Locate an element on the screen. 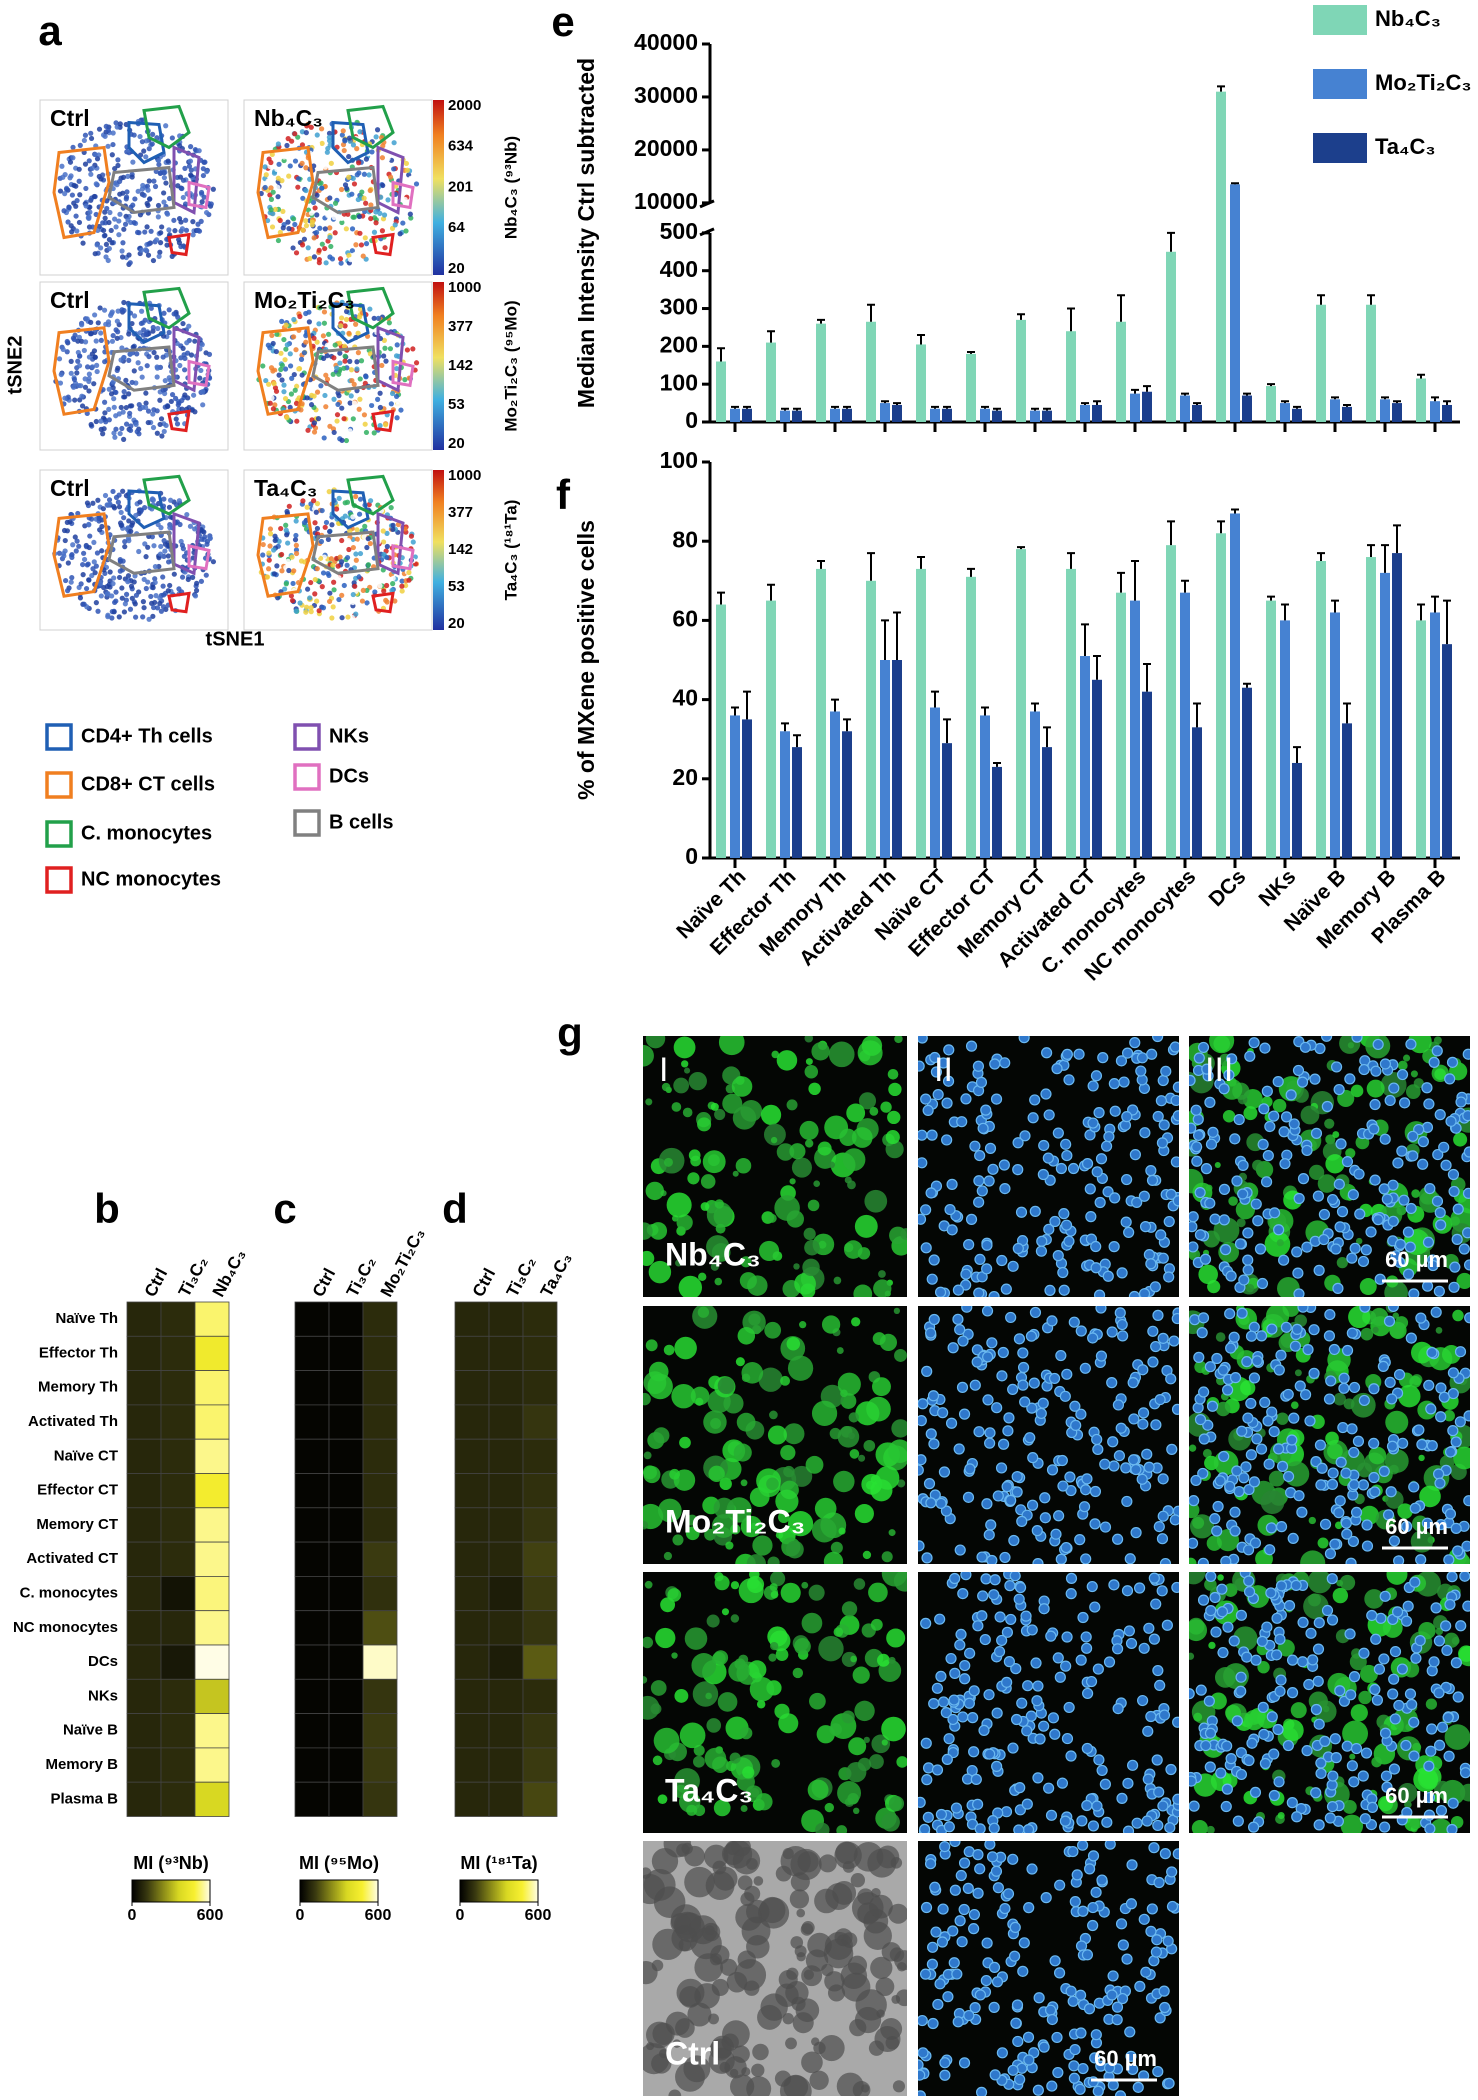 This screenshot has width=1478, height=2100. legend-swatch is located at coordinates (1340, 20).